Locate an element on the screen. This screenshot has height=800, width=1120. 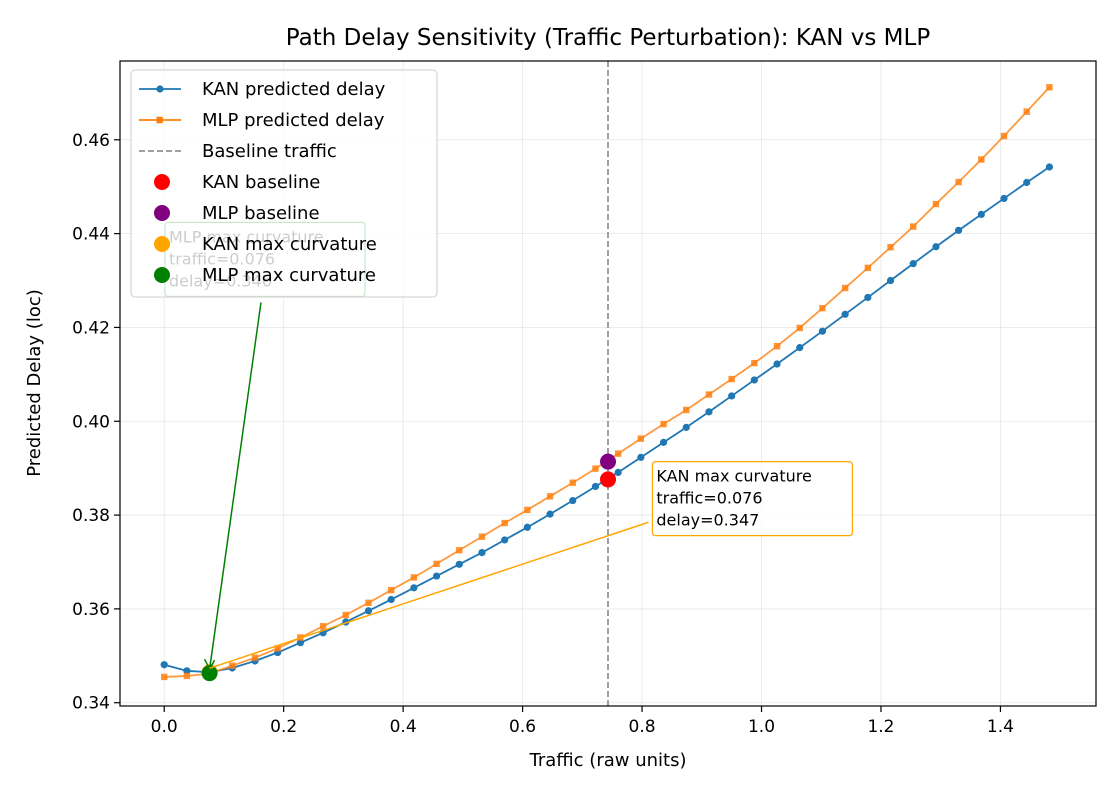
legend-label: KAN max curvature is located at coordinates (289, 244).